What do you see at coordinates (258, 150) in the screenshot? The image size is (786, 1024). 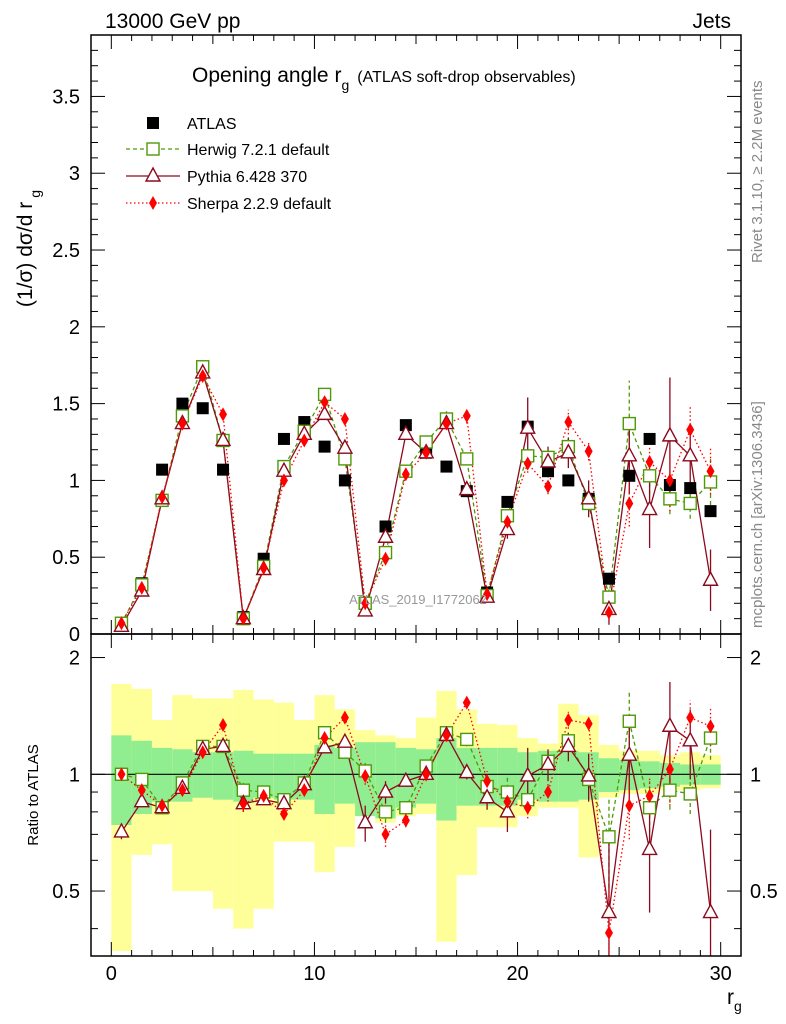 I see `legend-herwig-label: Herwig 7.2.1 default` at bounding box center [258, 150].